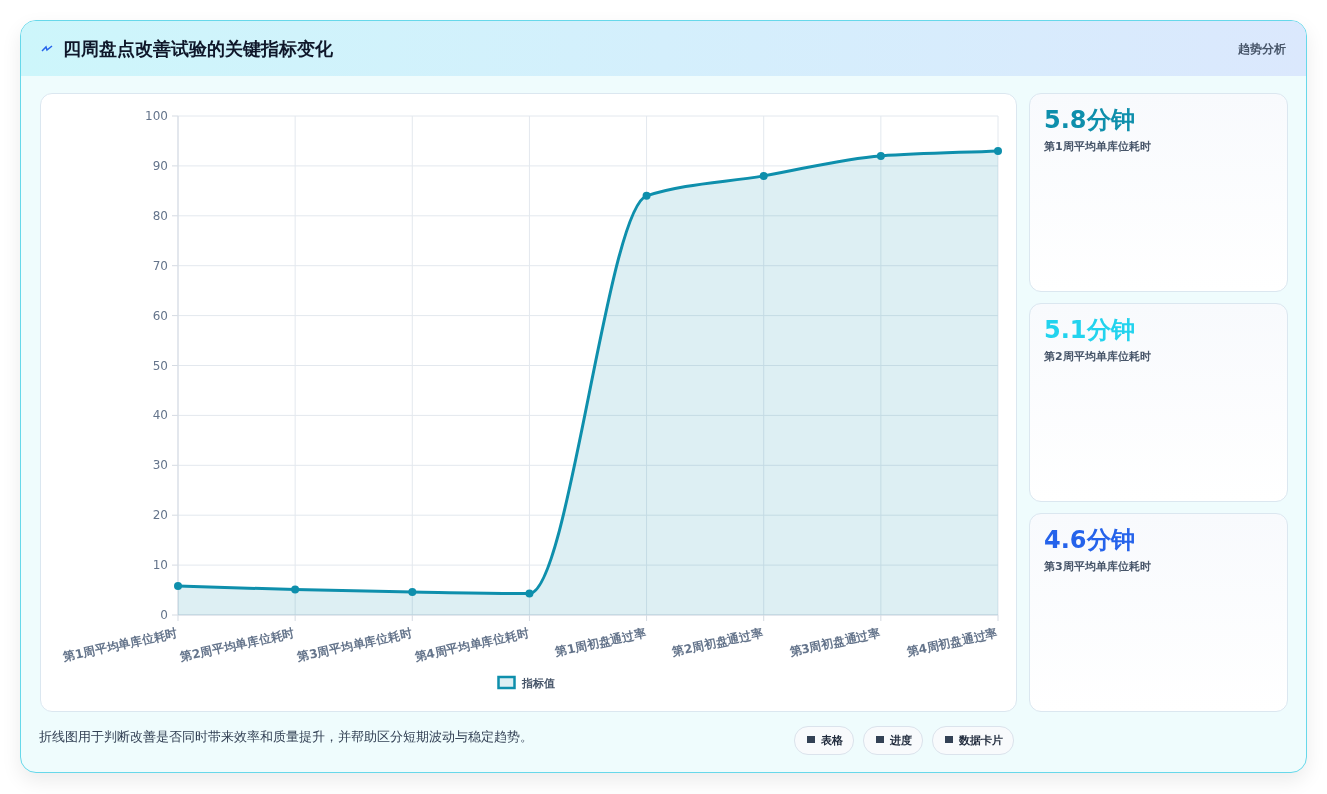 The width and height of the screenshot is (1327, 794). Describe the element at coordinates (160, 465) in the screenshot. I see `y-tick-label: 30` at that location.